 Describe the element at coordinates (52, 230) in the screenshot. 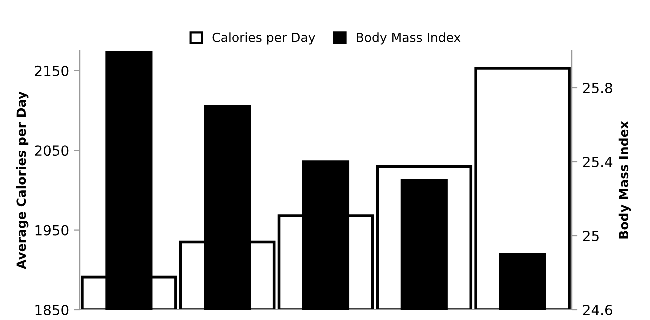

I see `y-tick-label: 1950` at that location.